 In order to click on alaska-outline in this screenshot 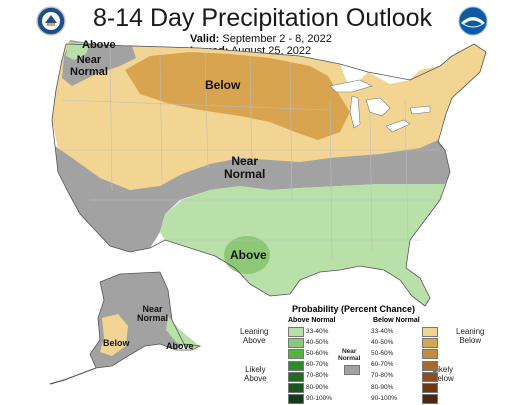, I will do `click(145, 320)`.